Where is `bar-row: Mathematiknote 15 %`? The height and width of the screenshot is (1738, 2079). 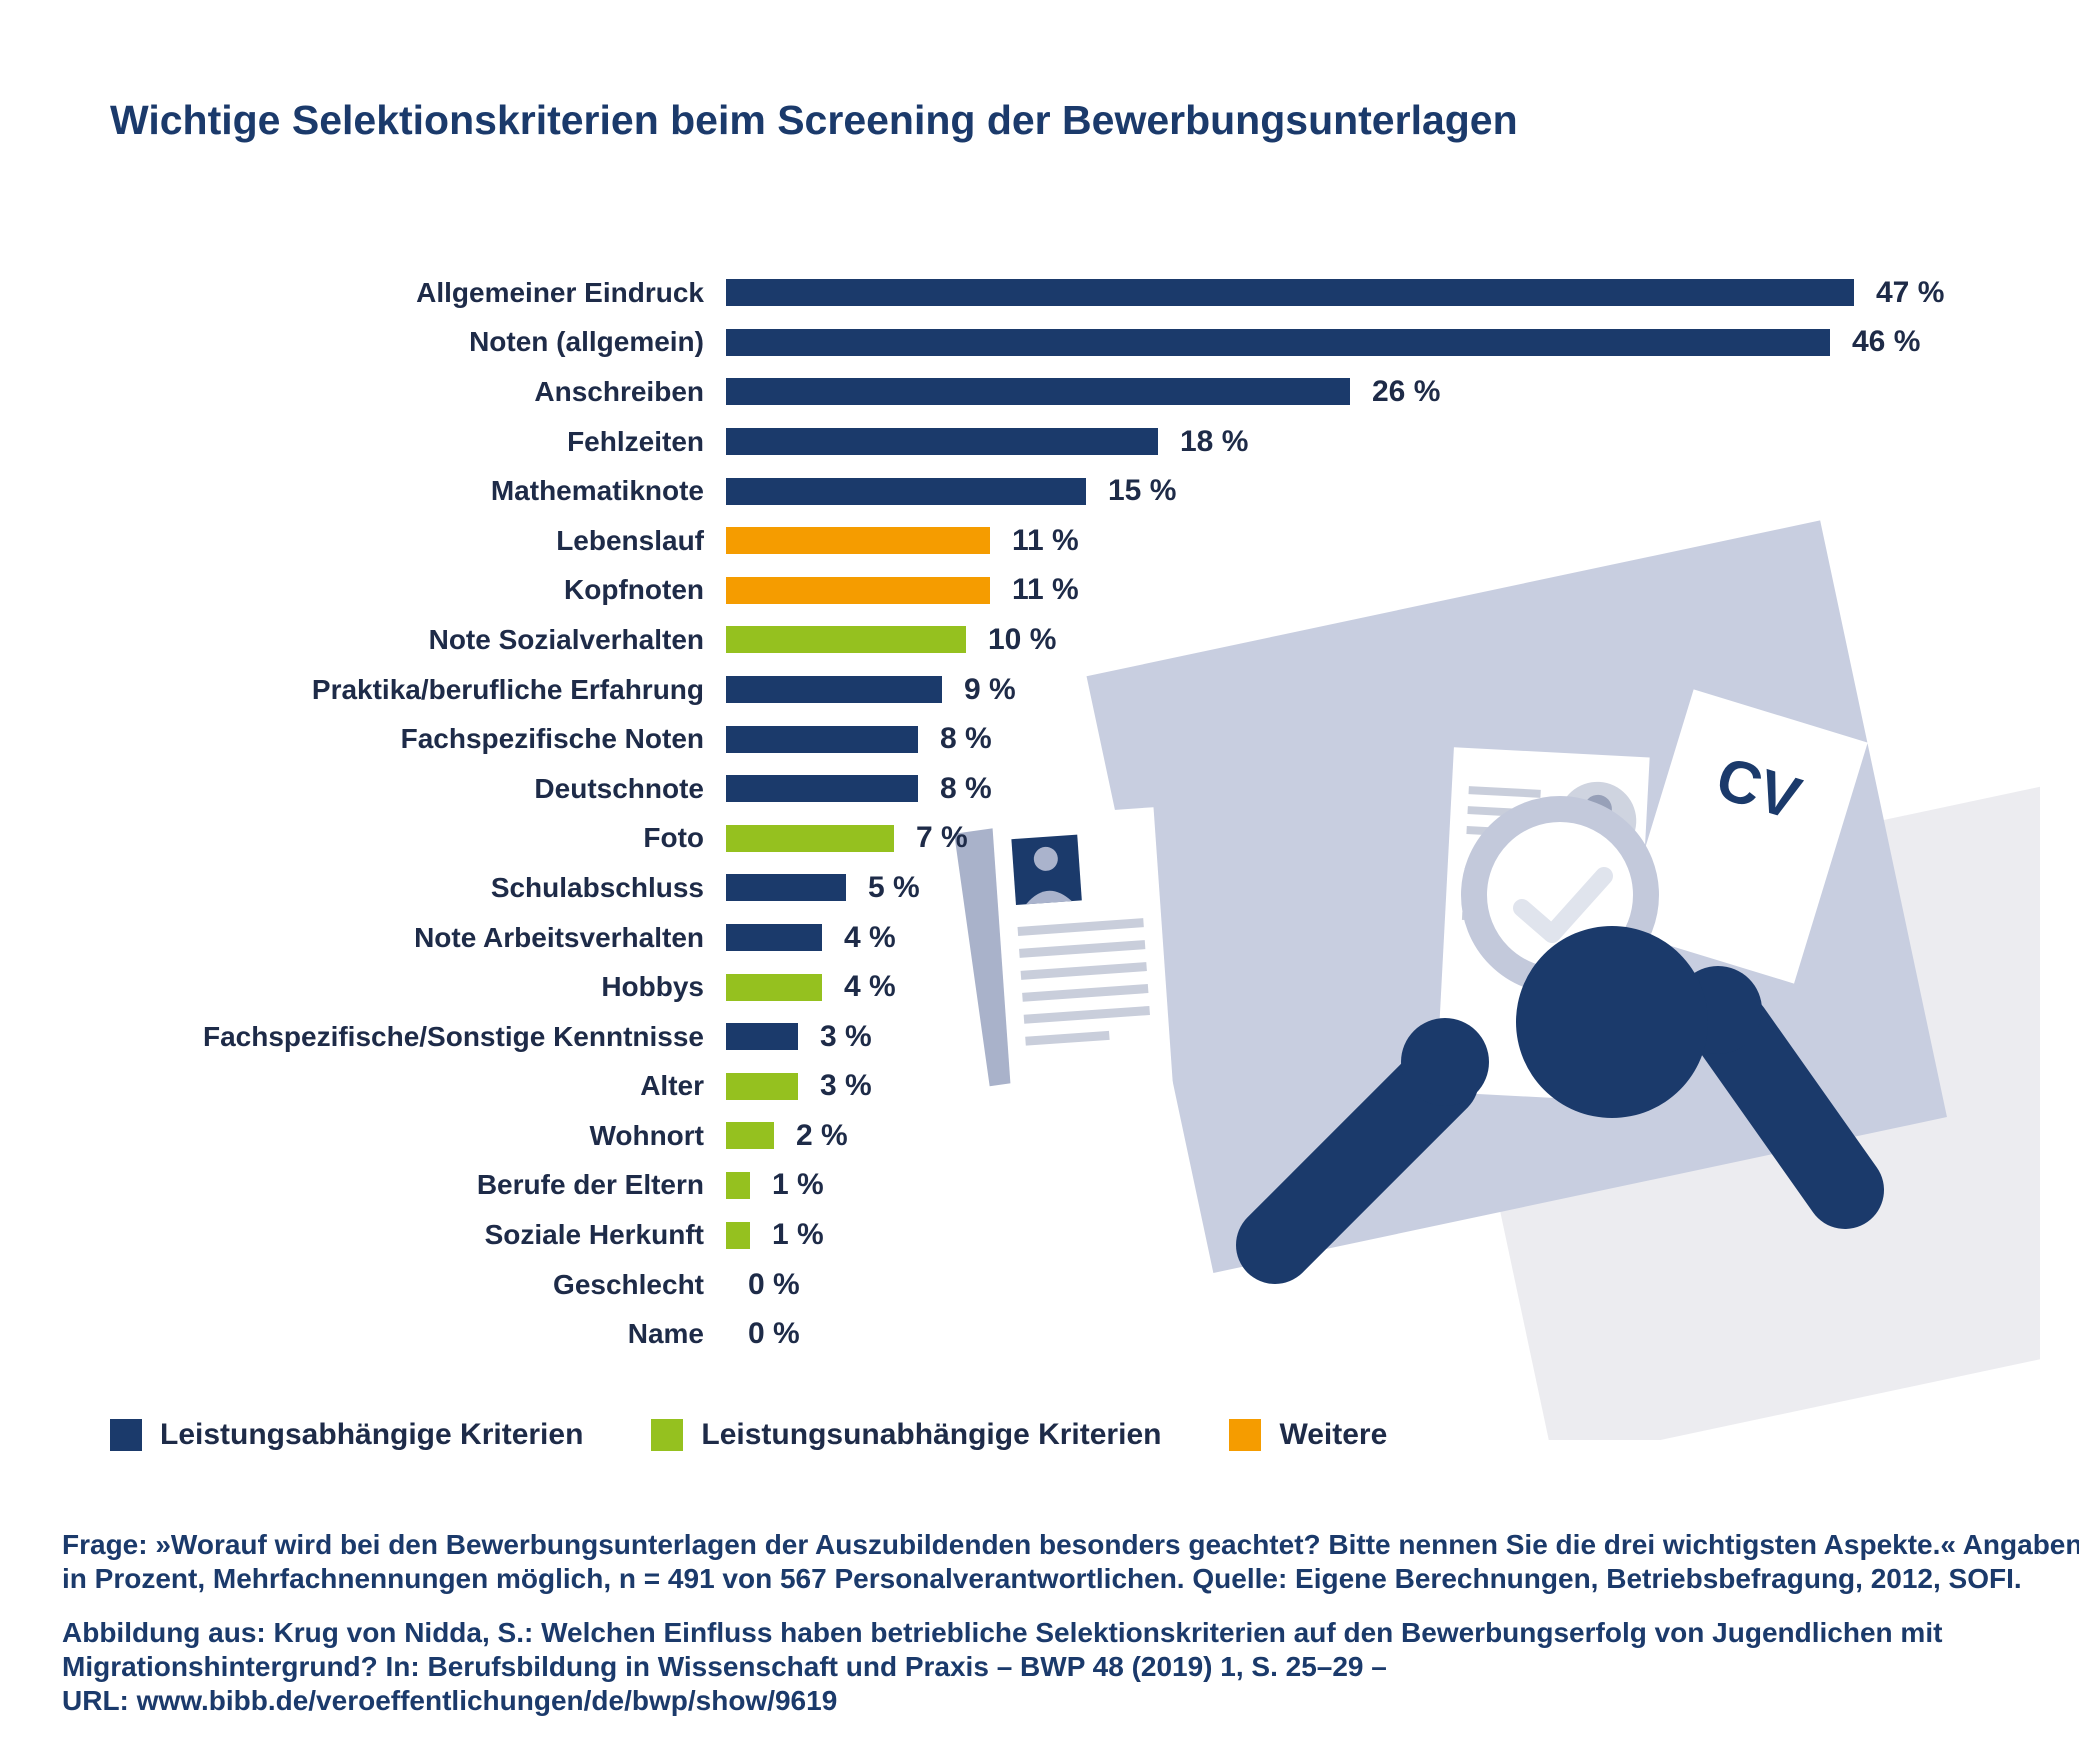 bar-row: Mathematiknote 15 % is located at coordinates (1026, 491).